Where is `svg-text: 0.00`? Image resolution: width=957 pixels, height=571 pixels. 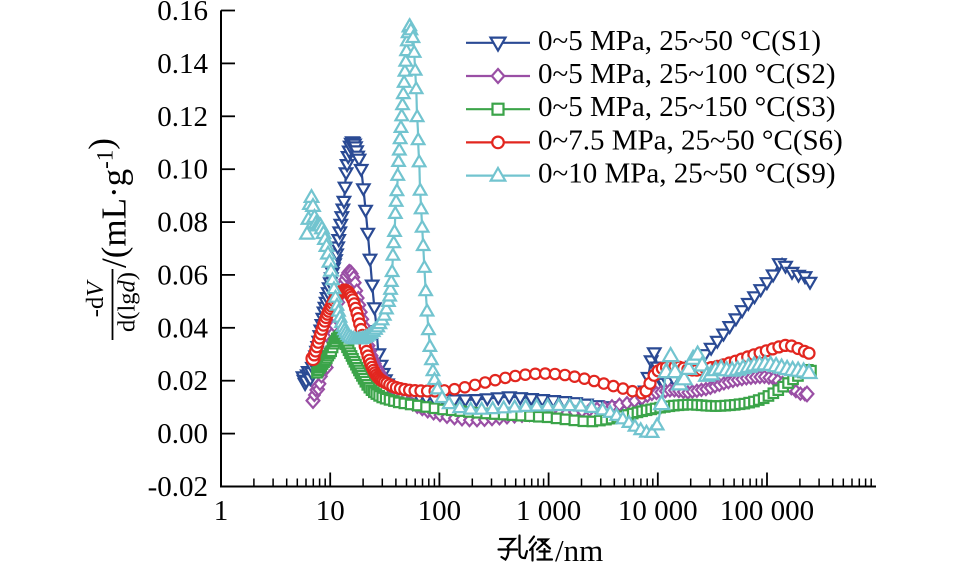
svg-text: 0.00 is located at coordinates (182, 434).